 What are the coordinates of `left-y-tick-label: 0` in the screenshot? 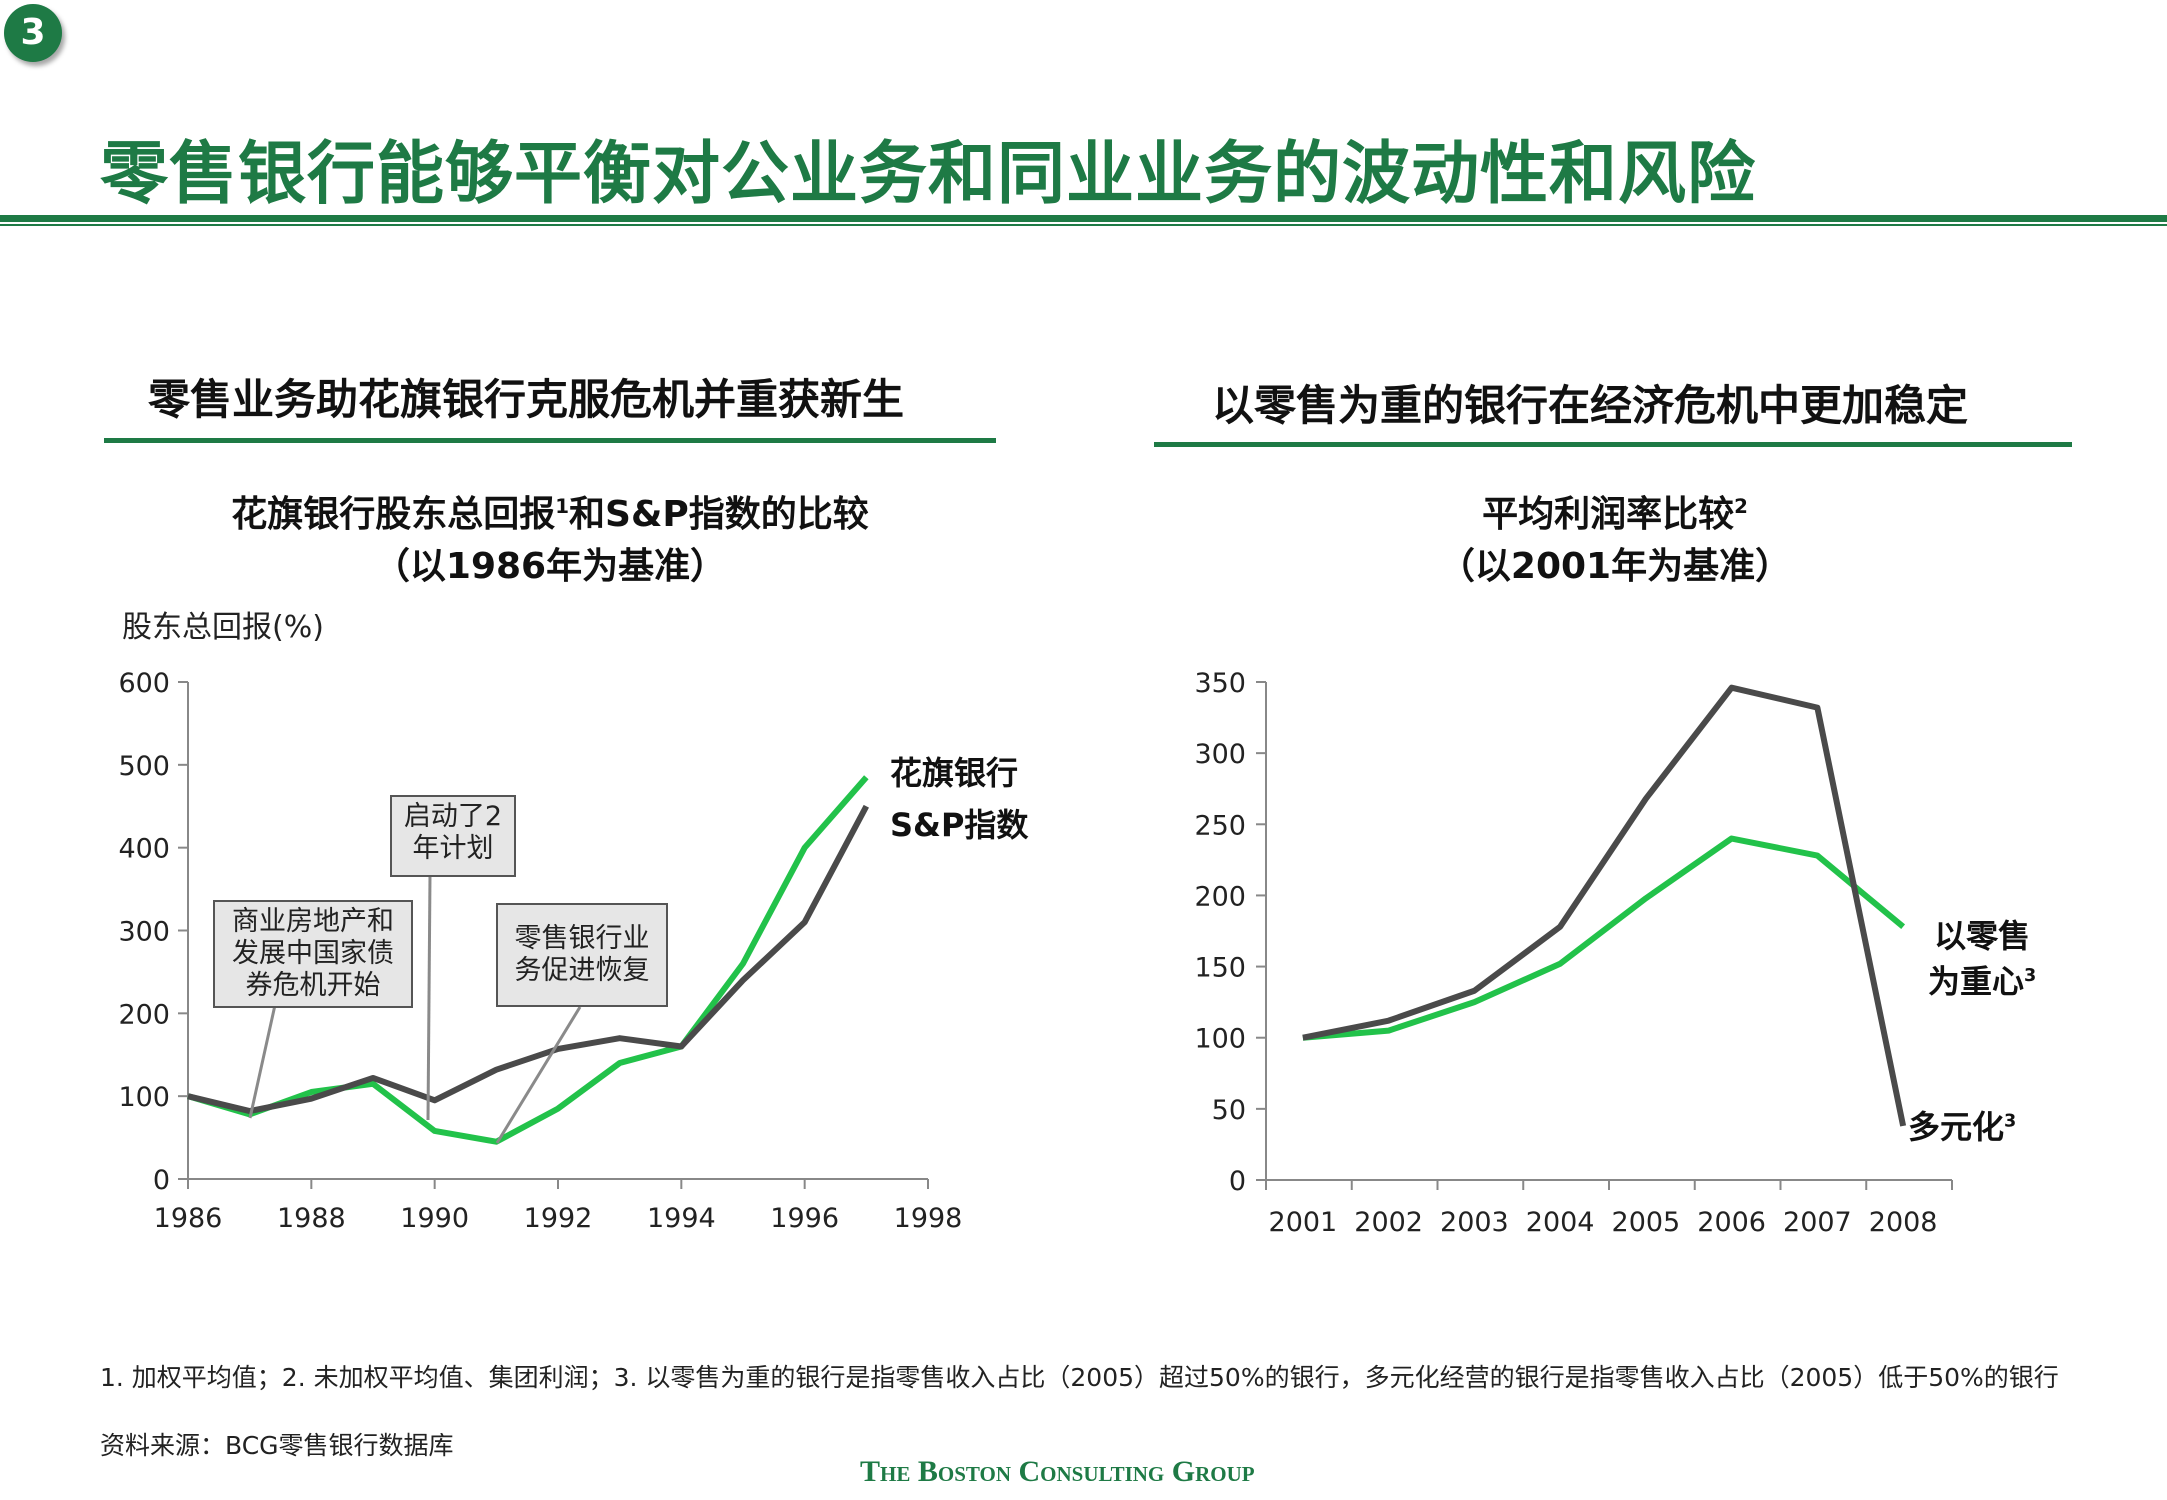 It's located at (161, 1180).